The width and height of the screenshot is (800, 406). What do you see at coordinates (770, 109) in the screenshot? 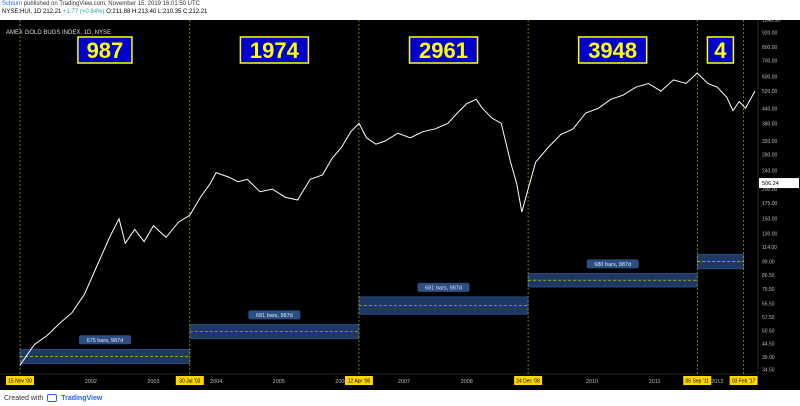
I see `y-tick-label: 440.00` at bounding box center [770, 109].